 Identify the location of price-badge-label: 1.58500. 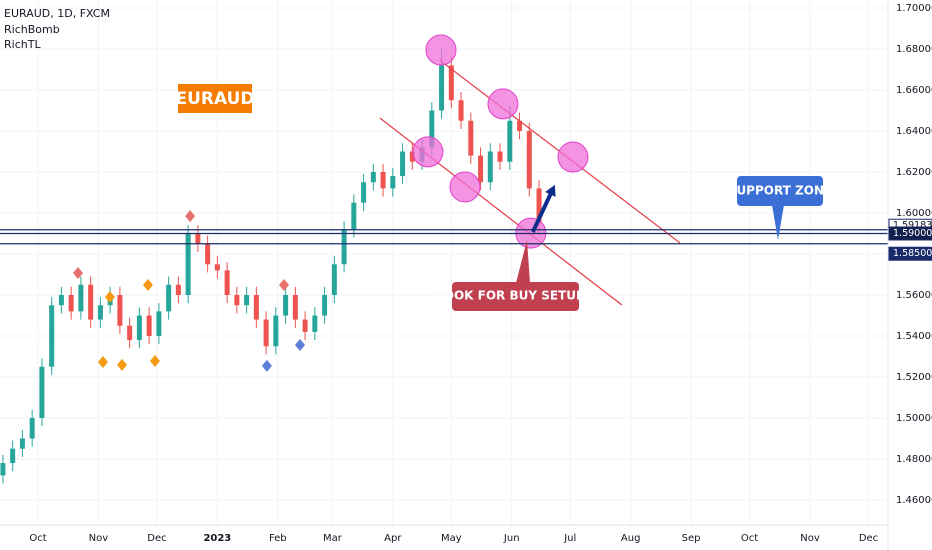
(912, 253).